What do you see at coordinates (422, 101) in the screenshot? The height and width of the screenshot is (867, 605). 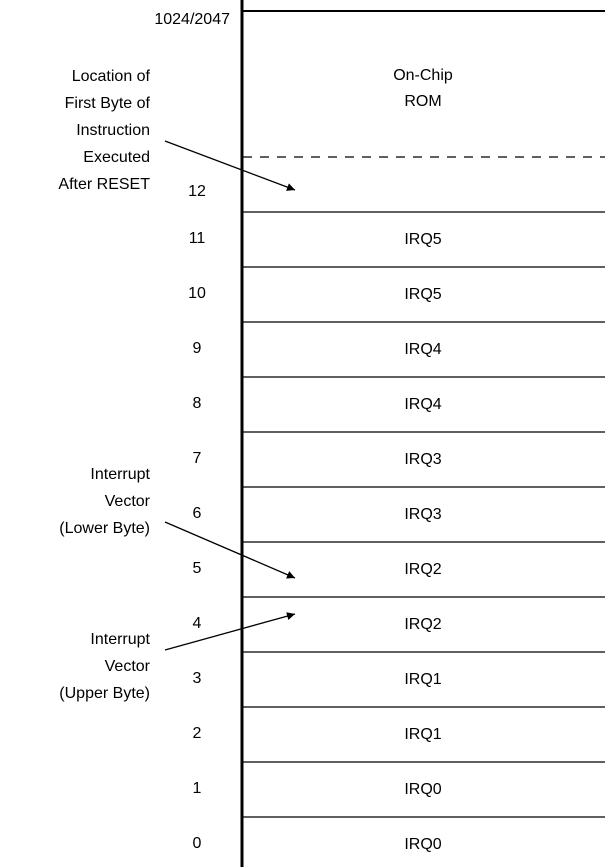 I see `rom-label: ROM` at bounding box center [422, 101].